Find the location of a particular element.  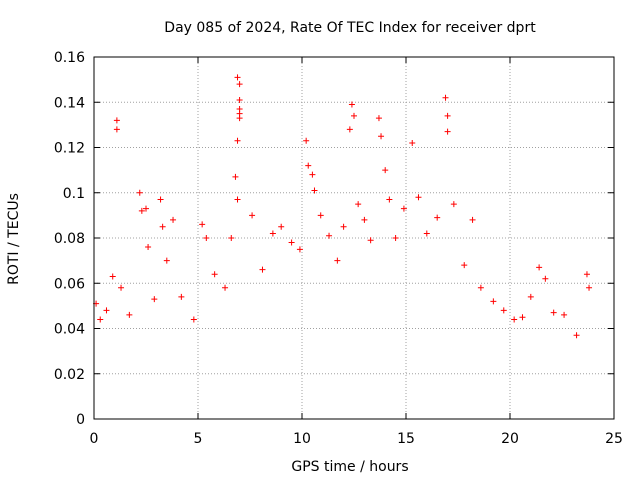

x-tick-label: 15 is located at coordinates (406, 439).